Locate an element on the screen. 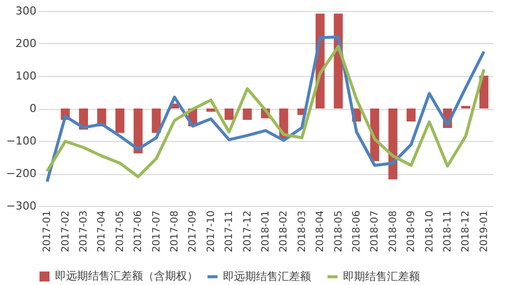 The image size is (505, 285). y-tick-label: −200 is located at coordinates (21, 173).